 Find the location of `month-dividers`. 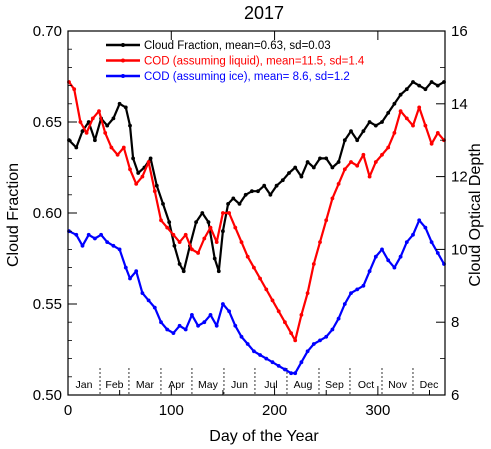

month-dividers is located at coordinates (256, 381).